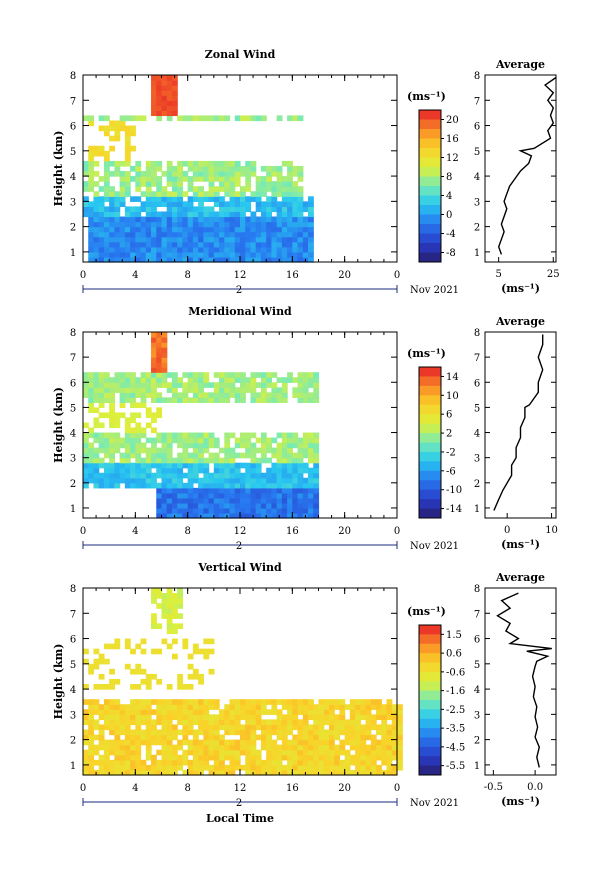 The image size is (610, 873). I want to click on y-tick-label: 6, so click(73, 640).